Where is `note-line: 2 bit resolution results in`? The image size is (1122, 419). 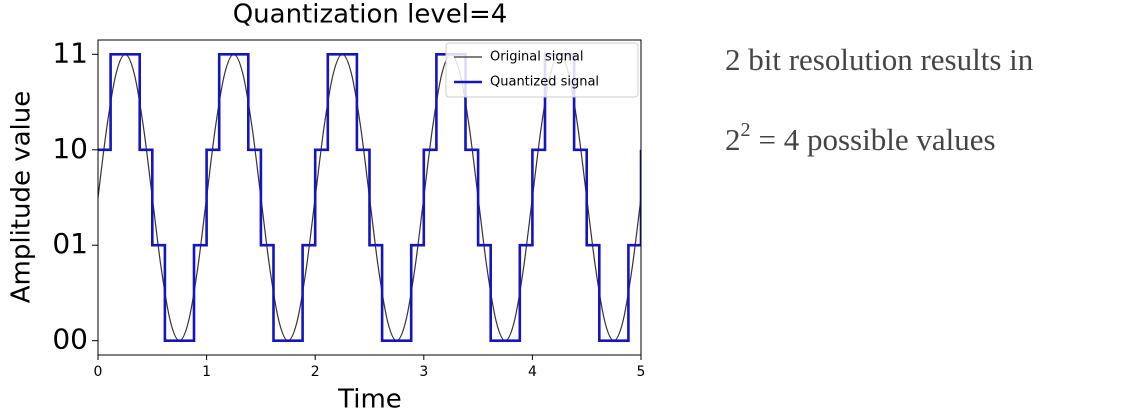
note-line: 2 bit resolution results in is located at coordinates (879, 59).